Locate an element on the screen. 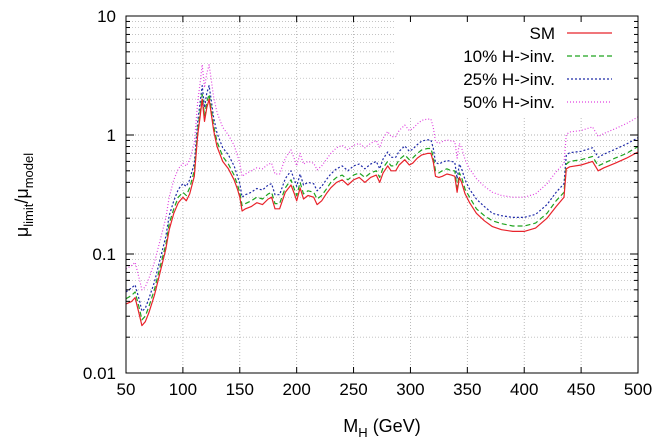 The width and height of the screenshot is (665, 439). x-axis-label: MH (GeV) is located at coordinates (381, 427).